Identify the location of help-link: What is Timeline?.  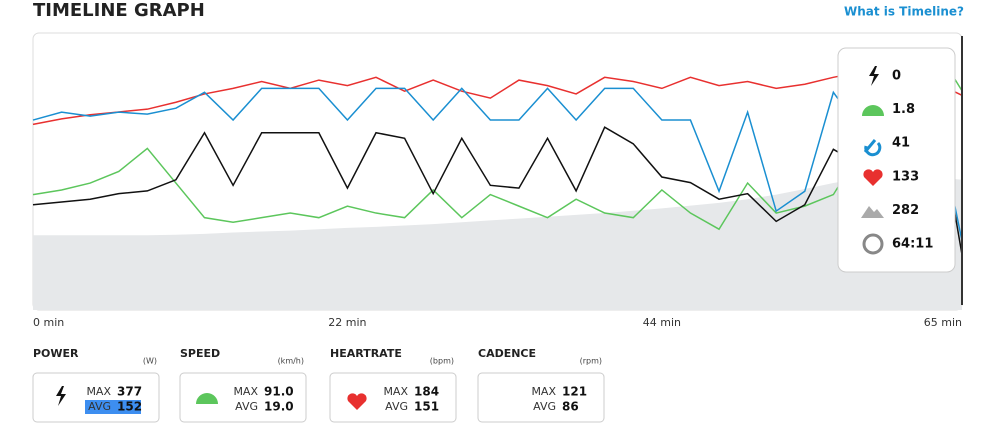
(904, 12).